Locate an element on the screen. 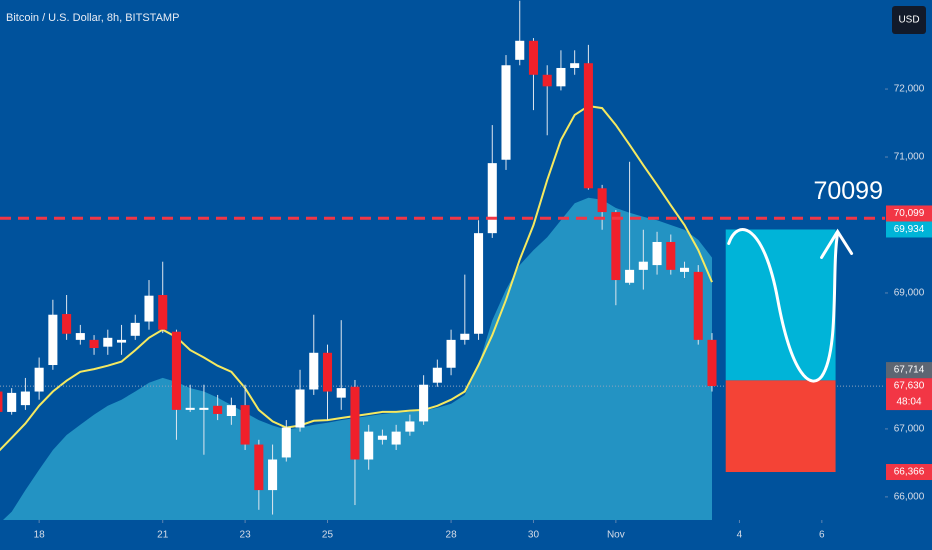 The width and height of the screenshot is (932, 550). y-tick-label: 67,000 is located at coordinates (909, 429).